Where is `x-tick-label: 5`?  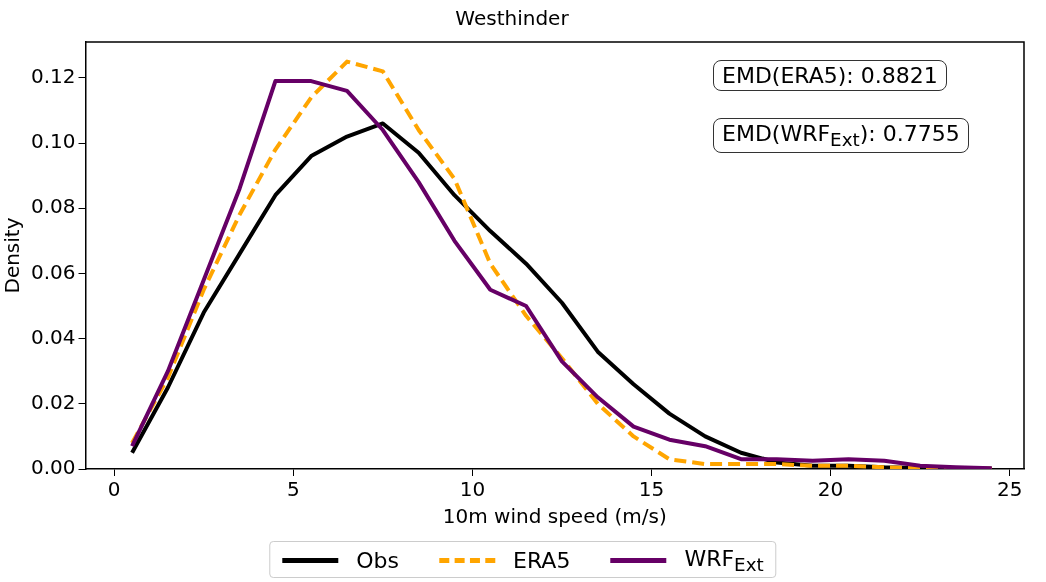 x-tick-label: 5 is located at coordinates (293, 489).